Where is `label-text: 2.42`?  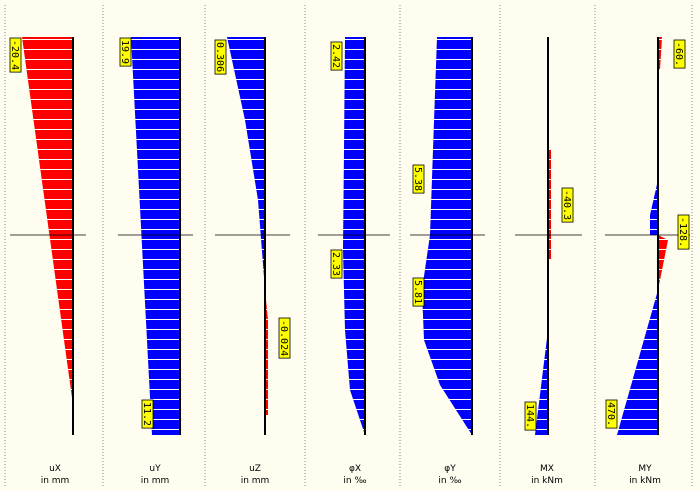 label-text: 2.42 is located at coordinates (335, 56).